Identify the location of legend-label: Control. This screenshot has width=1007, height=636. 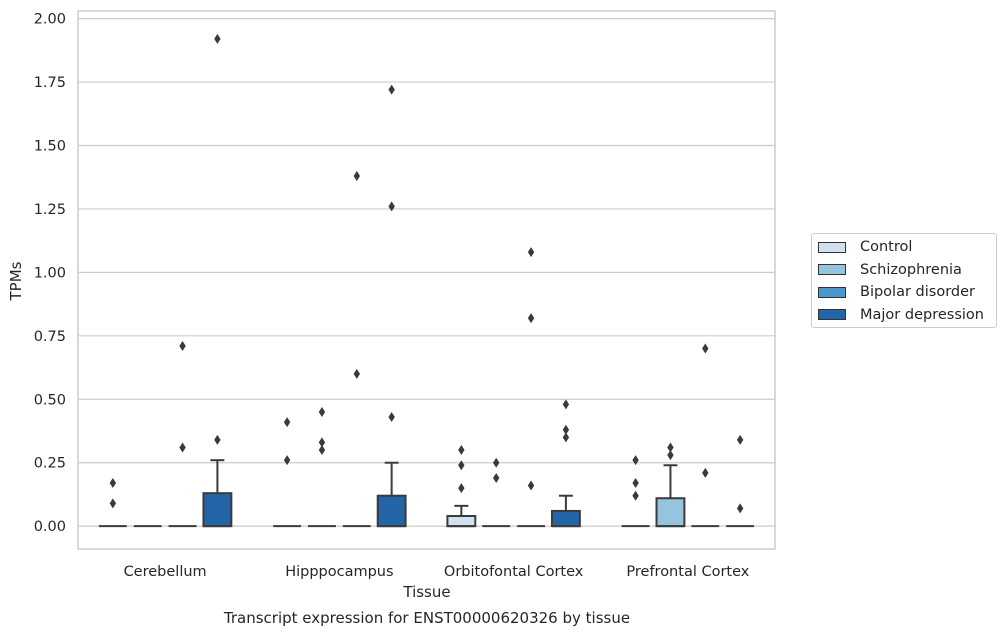
(886, 247).